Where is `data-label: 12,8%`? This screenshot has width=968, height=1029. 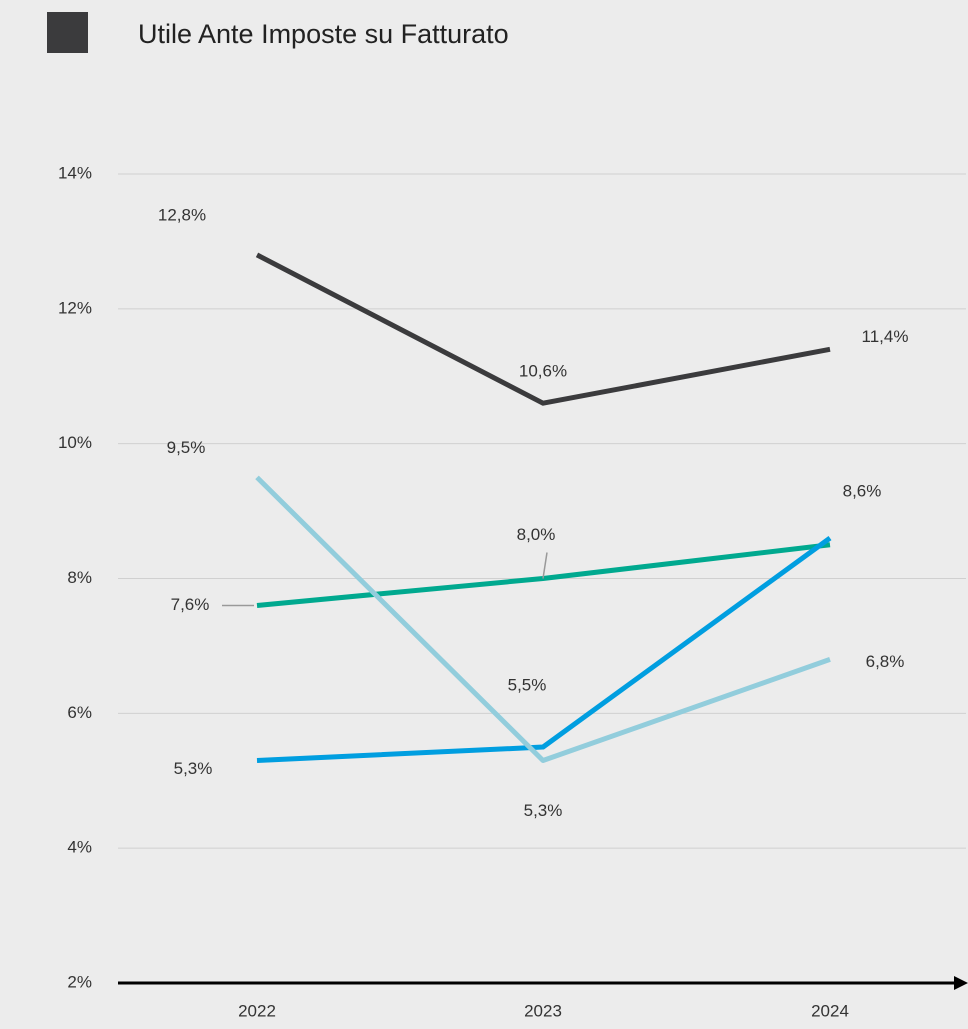
data-label: 12,8% is located at coordinates (182, 214).